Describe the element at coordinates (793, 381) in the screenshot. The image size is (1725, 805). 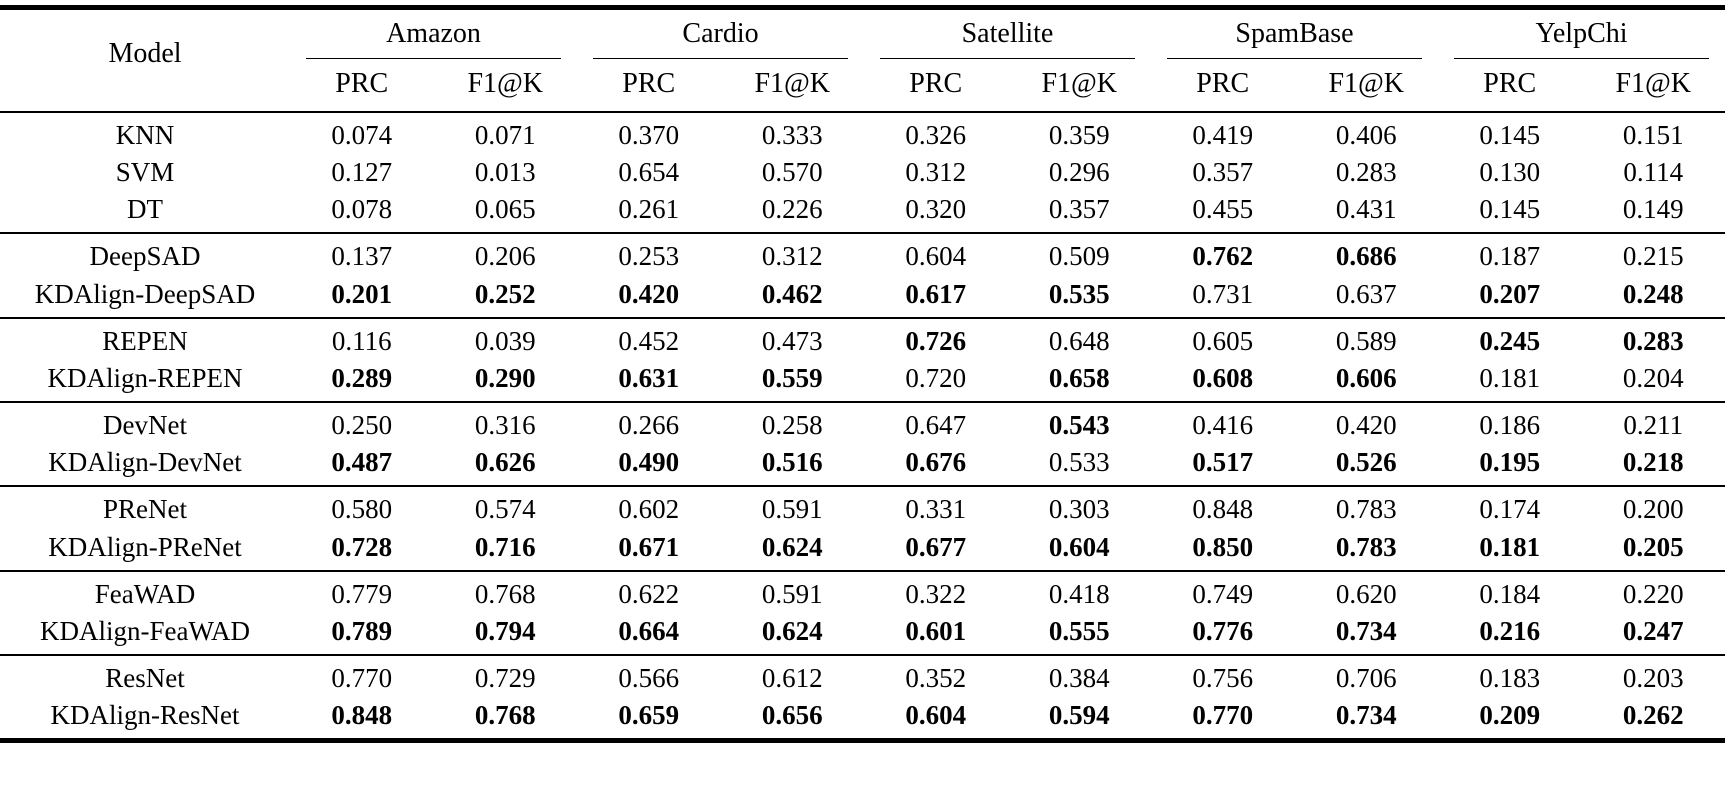
I see `value-cell: 0.559` at that location.